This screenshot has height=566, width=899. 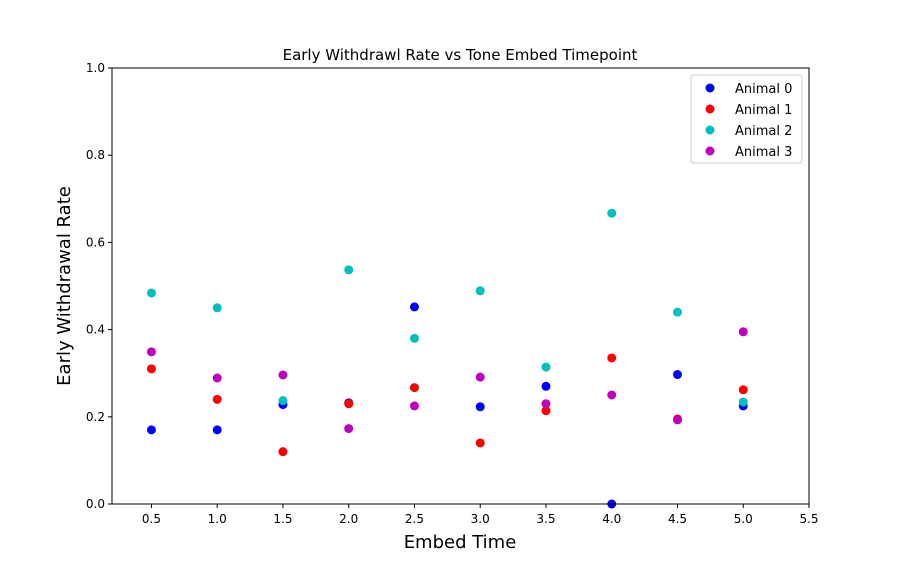 I want to click on legend-box, so click(x=746, y=119).